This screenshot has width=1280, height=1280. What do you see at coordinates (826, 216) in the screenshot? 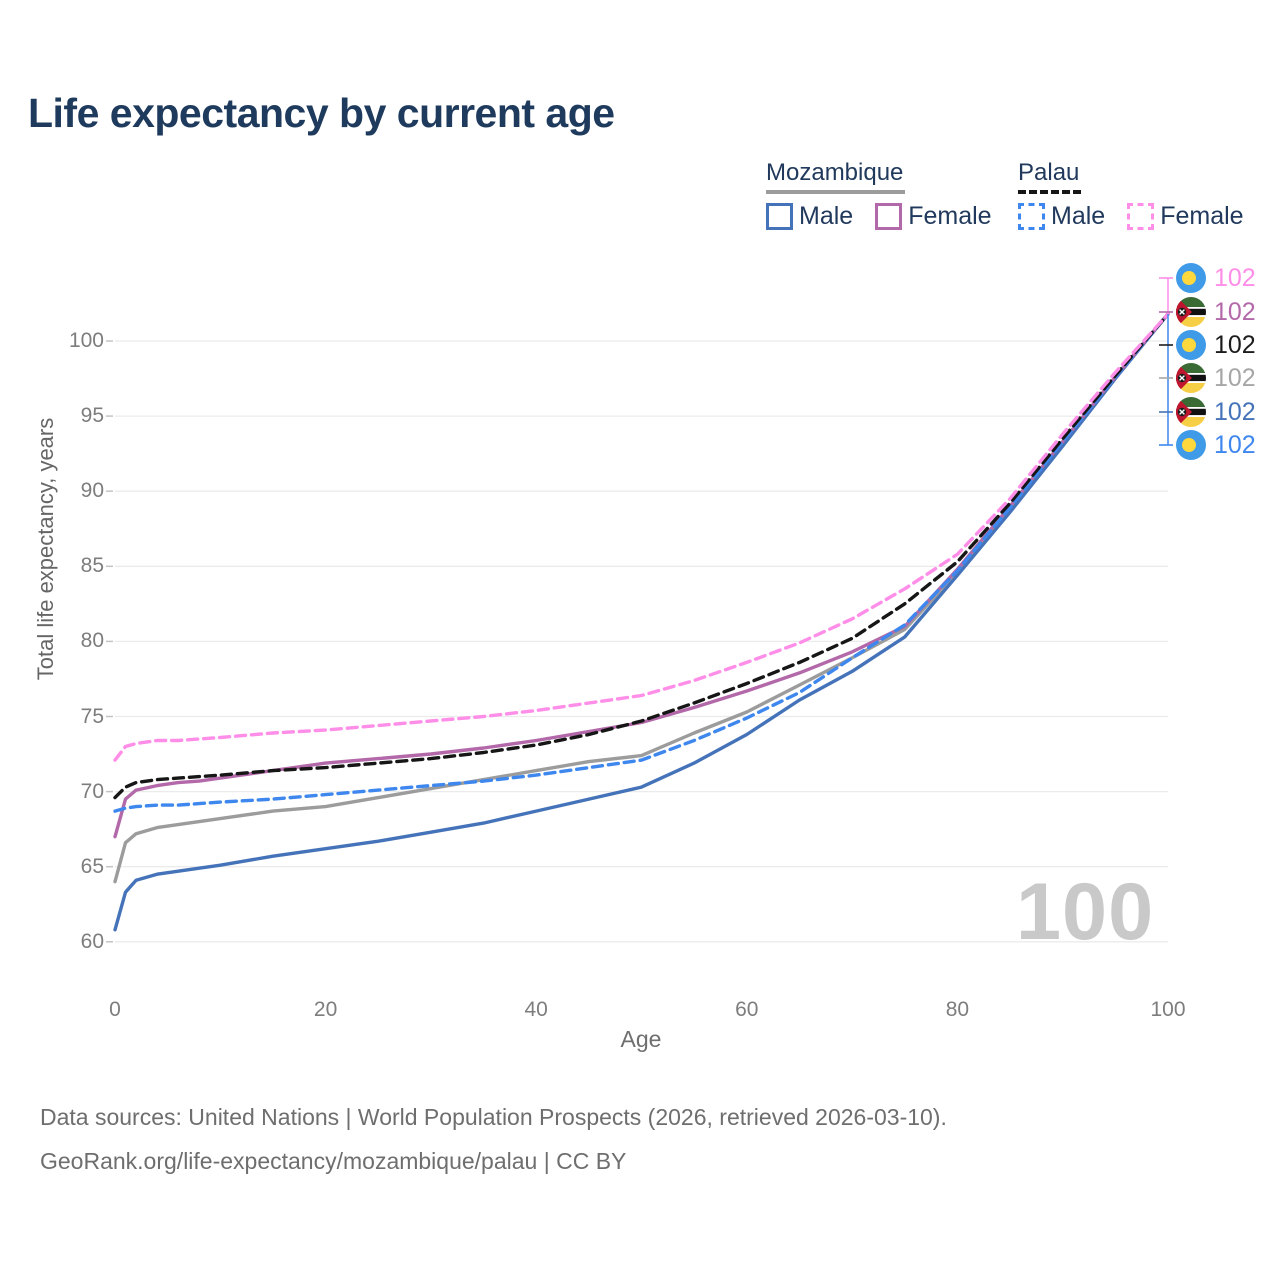
I see `legend-label-mozambique-male: Male` at bounding box center [826, 216].